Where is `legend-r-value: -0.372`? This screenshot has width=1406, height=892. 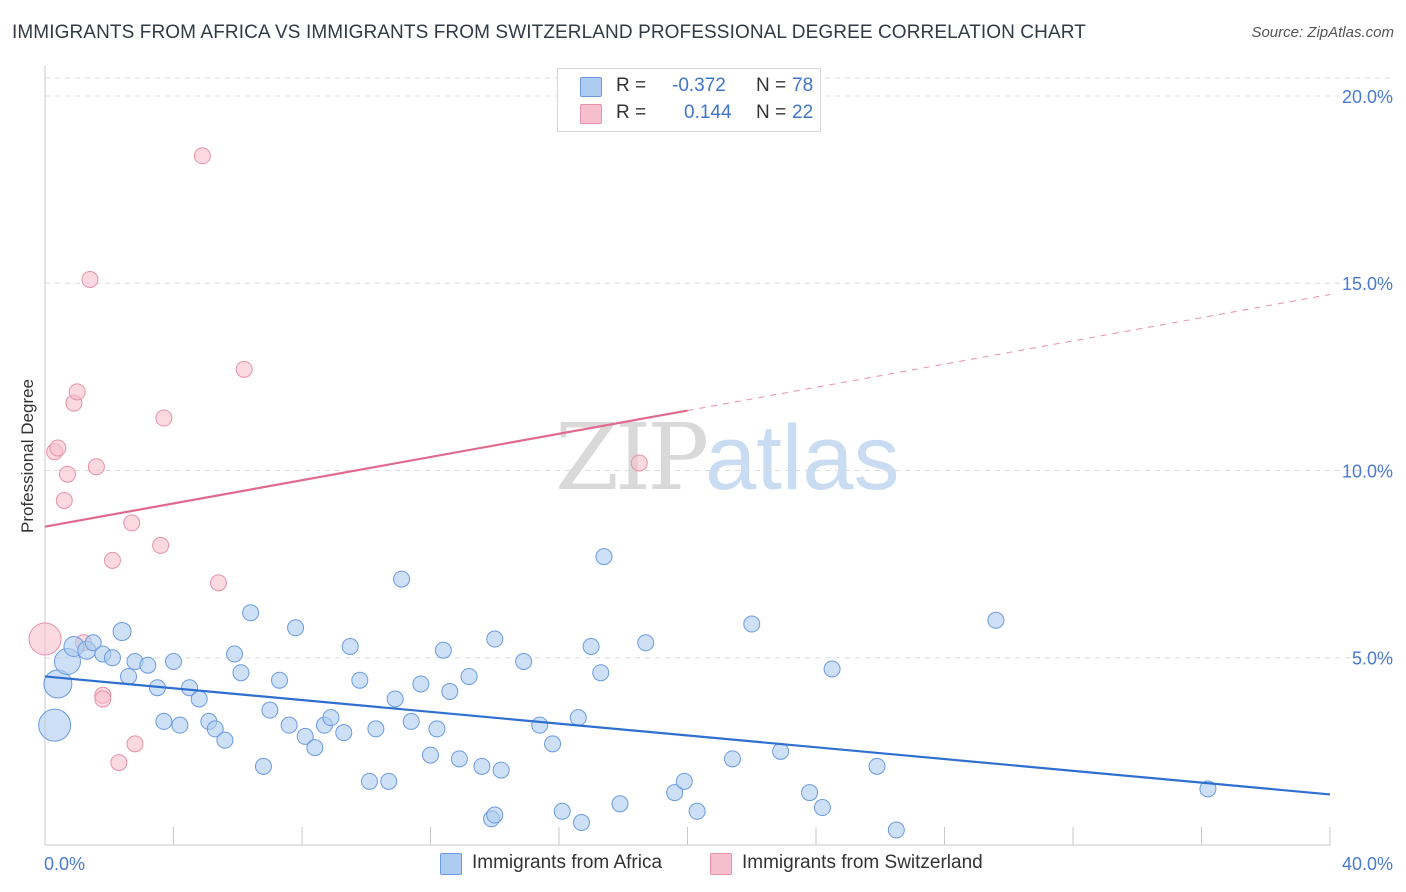 legend-r-value: -0.372 is located at coordinates (699, 85).